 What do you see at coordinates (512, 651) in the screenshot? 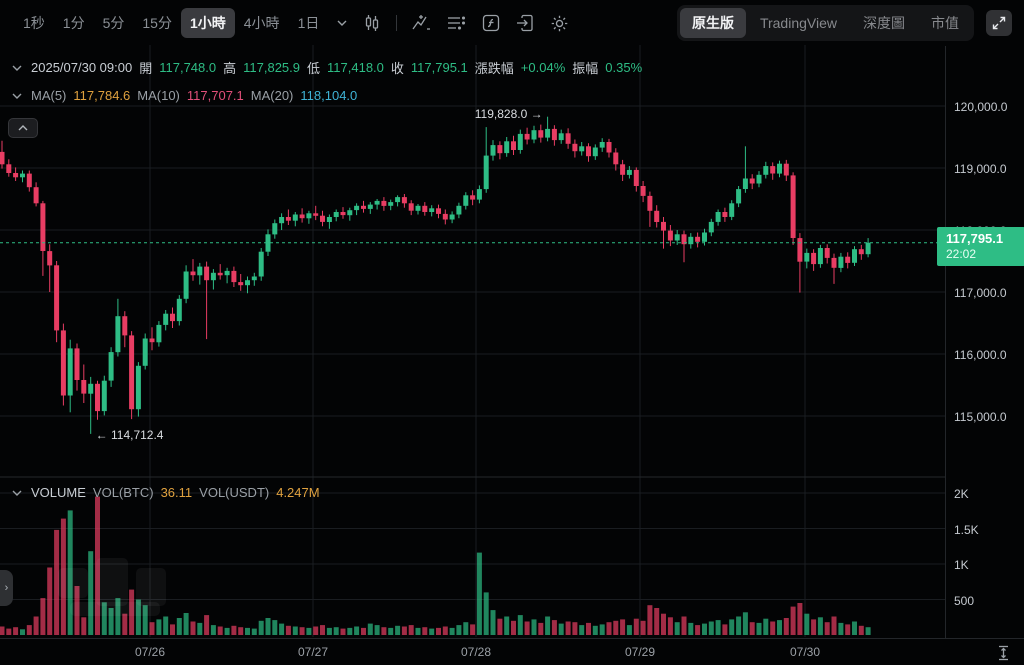
I see `time-axis: 07/26 07/27 07/28 07/29 07/30` at bounding box center [512, 651].